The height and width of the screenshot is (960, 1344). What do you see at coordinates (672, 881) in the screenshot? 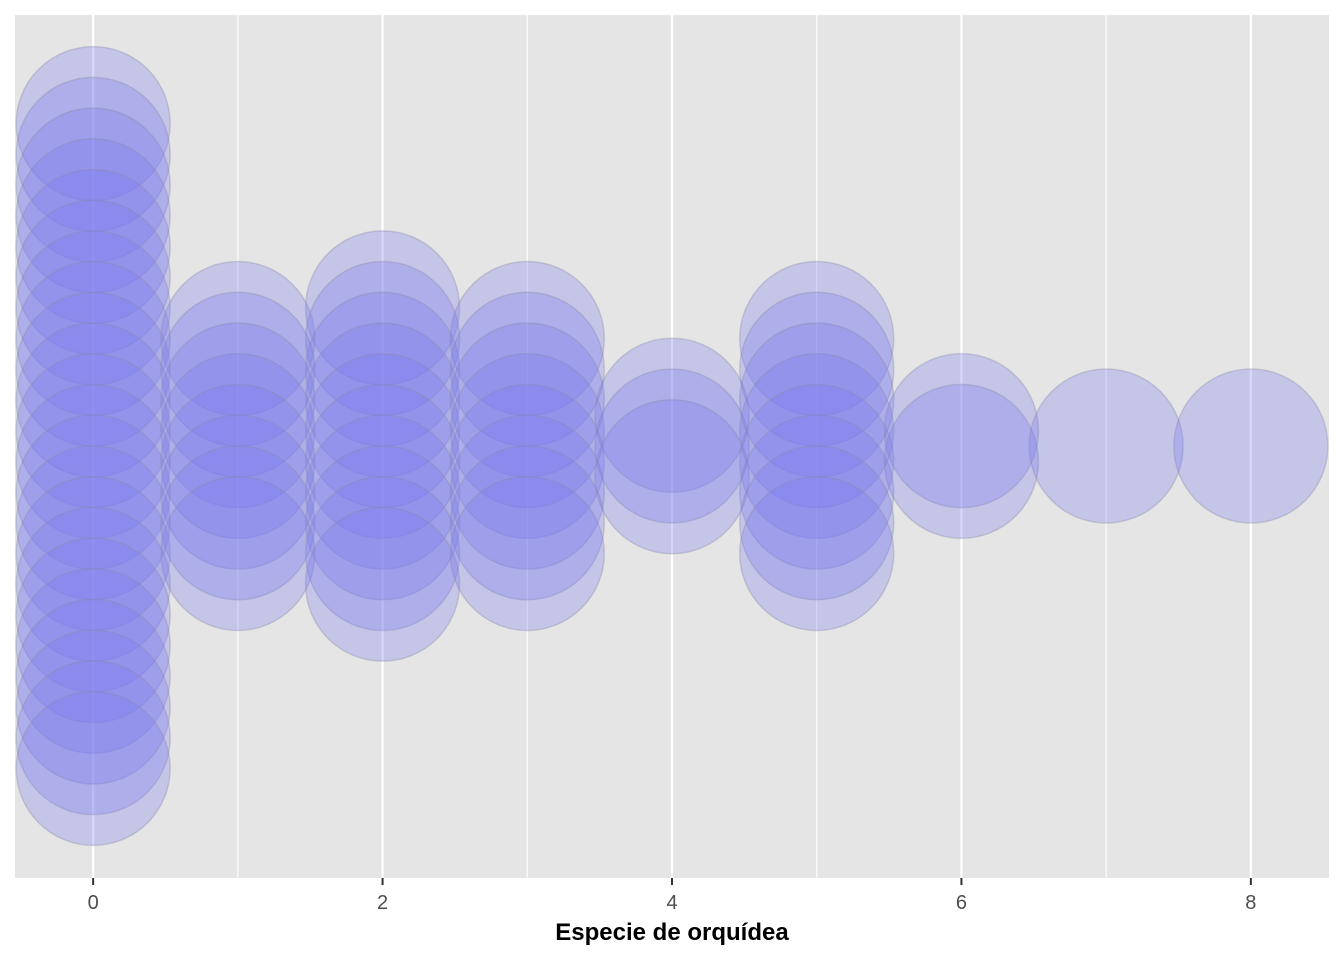
I see `x-axis-ticks` at bounding box center [672, 881].